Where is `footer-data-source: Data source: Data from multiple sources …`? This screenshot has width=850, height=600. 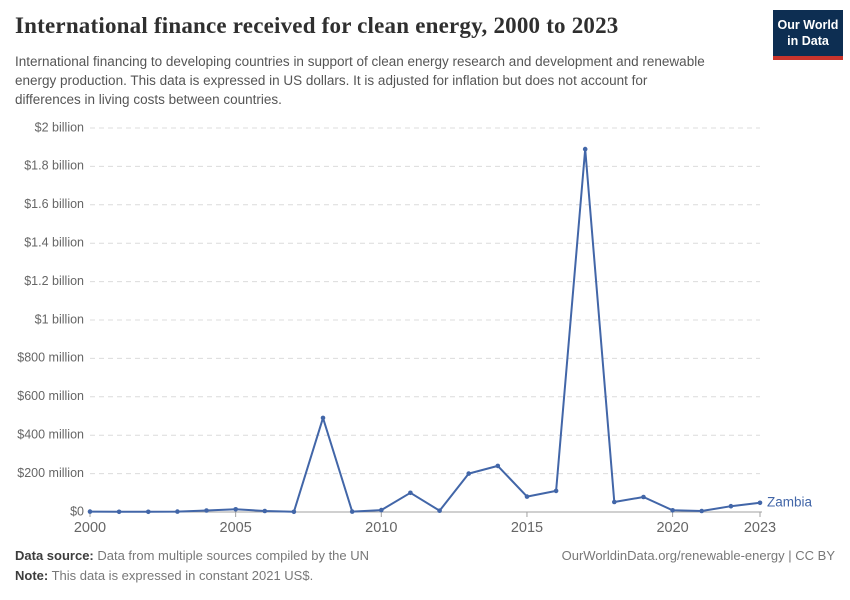
footer-data-source: Data source: Data from multiple sources … is located at coordinates (192, 555).